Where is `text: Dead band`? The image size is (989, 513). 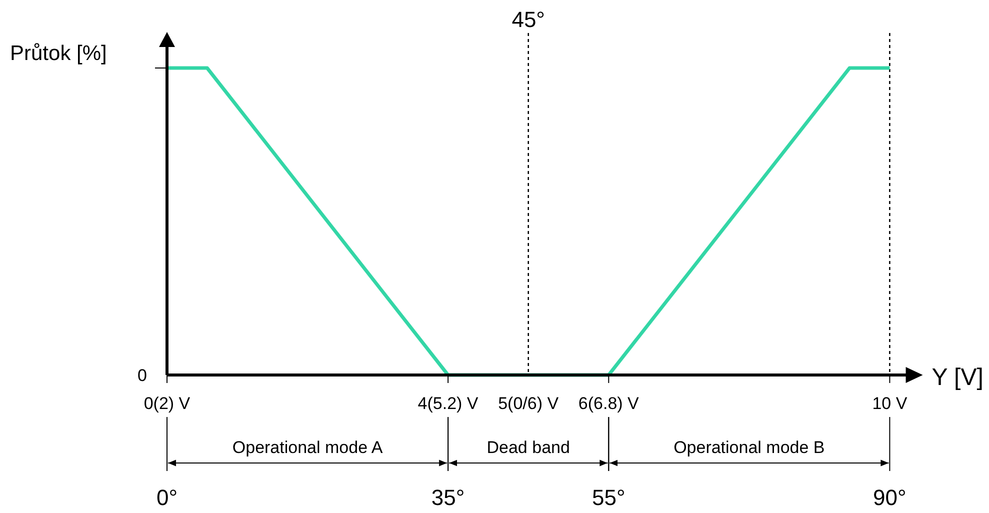
text: Dead band is located at coordinates (528, 447).